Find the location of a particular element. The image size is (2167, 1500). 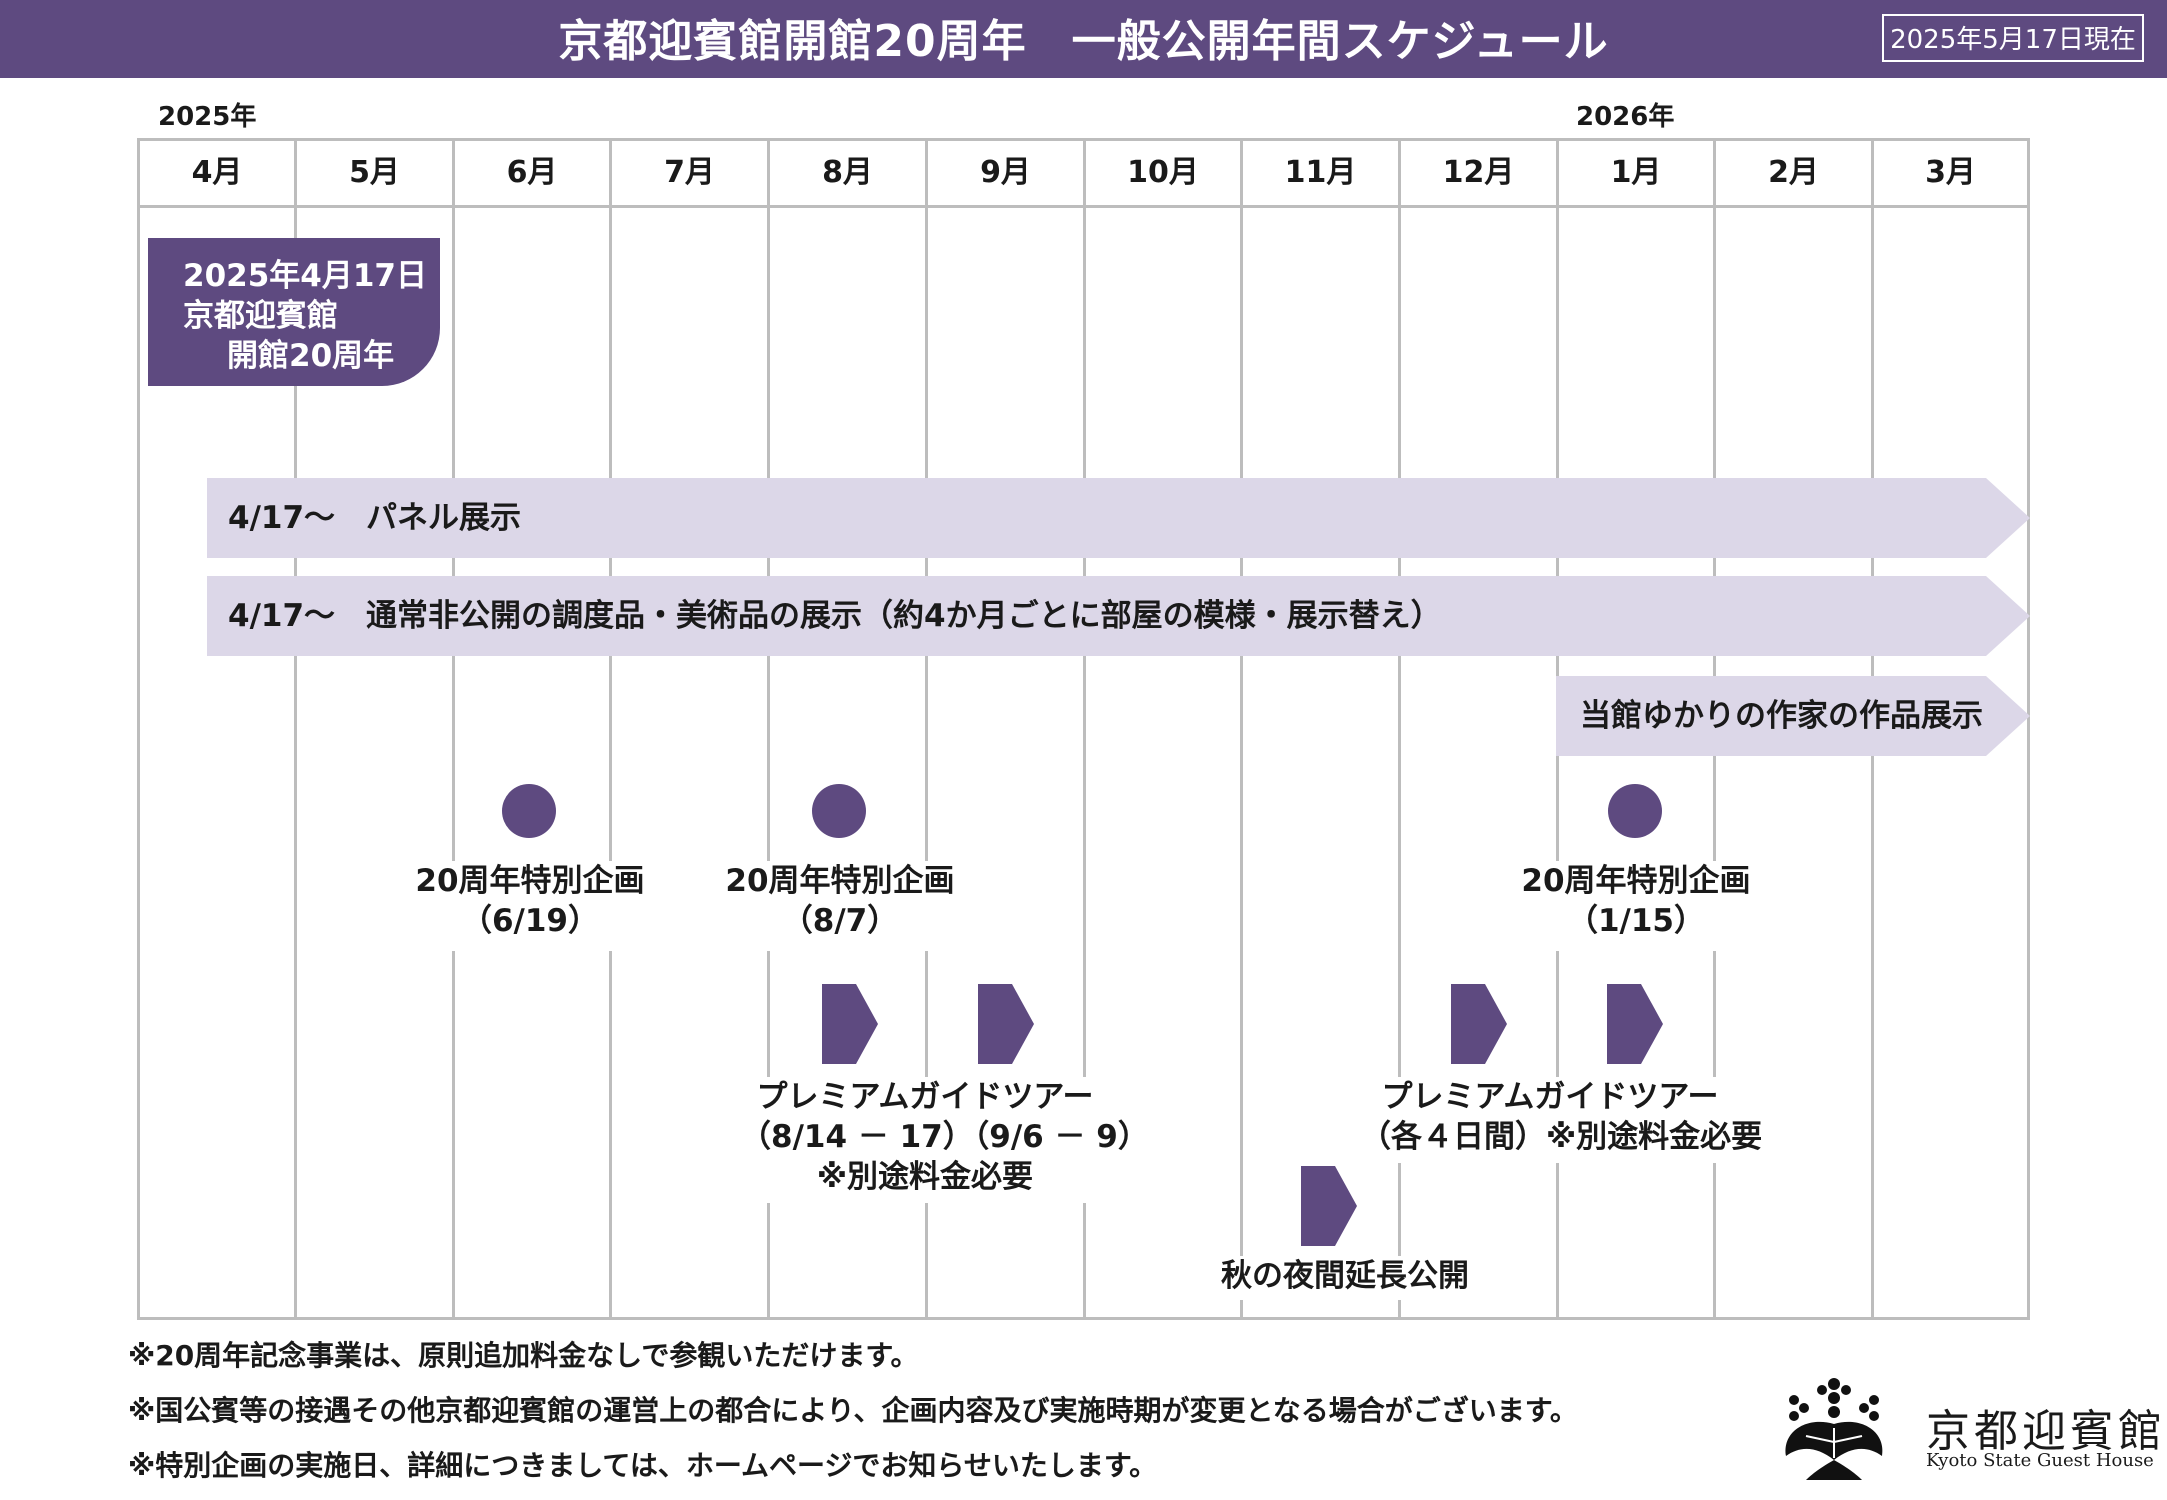

month-header-oct: 10月 is located at coordinates (1163, 172).